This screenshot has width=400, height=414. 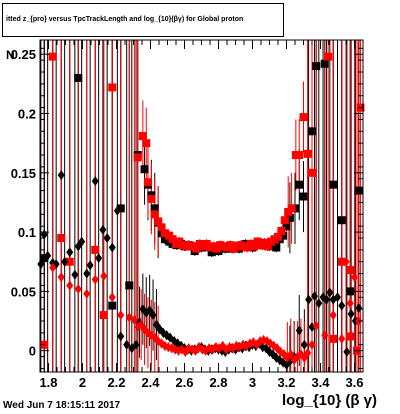 What do you see at coordinates (23, 291) in the screenshot?
I see `y-tick-label: 0.05` at bounding box center [23, 291].